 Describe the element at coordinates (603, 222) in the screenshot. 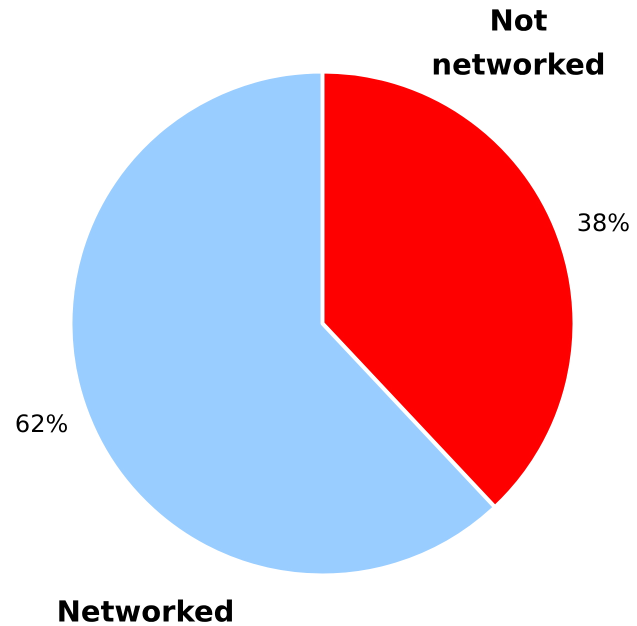

I see `data-label: 38%` at that location.